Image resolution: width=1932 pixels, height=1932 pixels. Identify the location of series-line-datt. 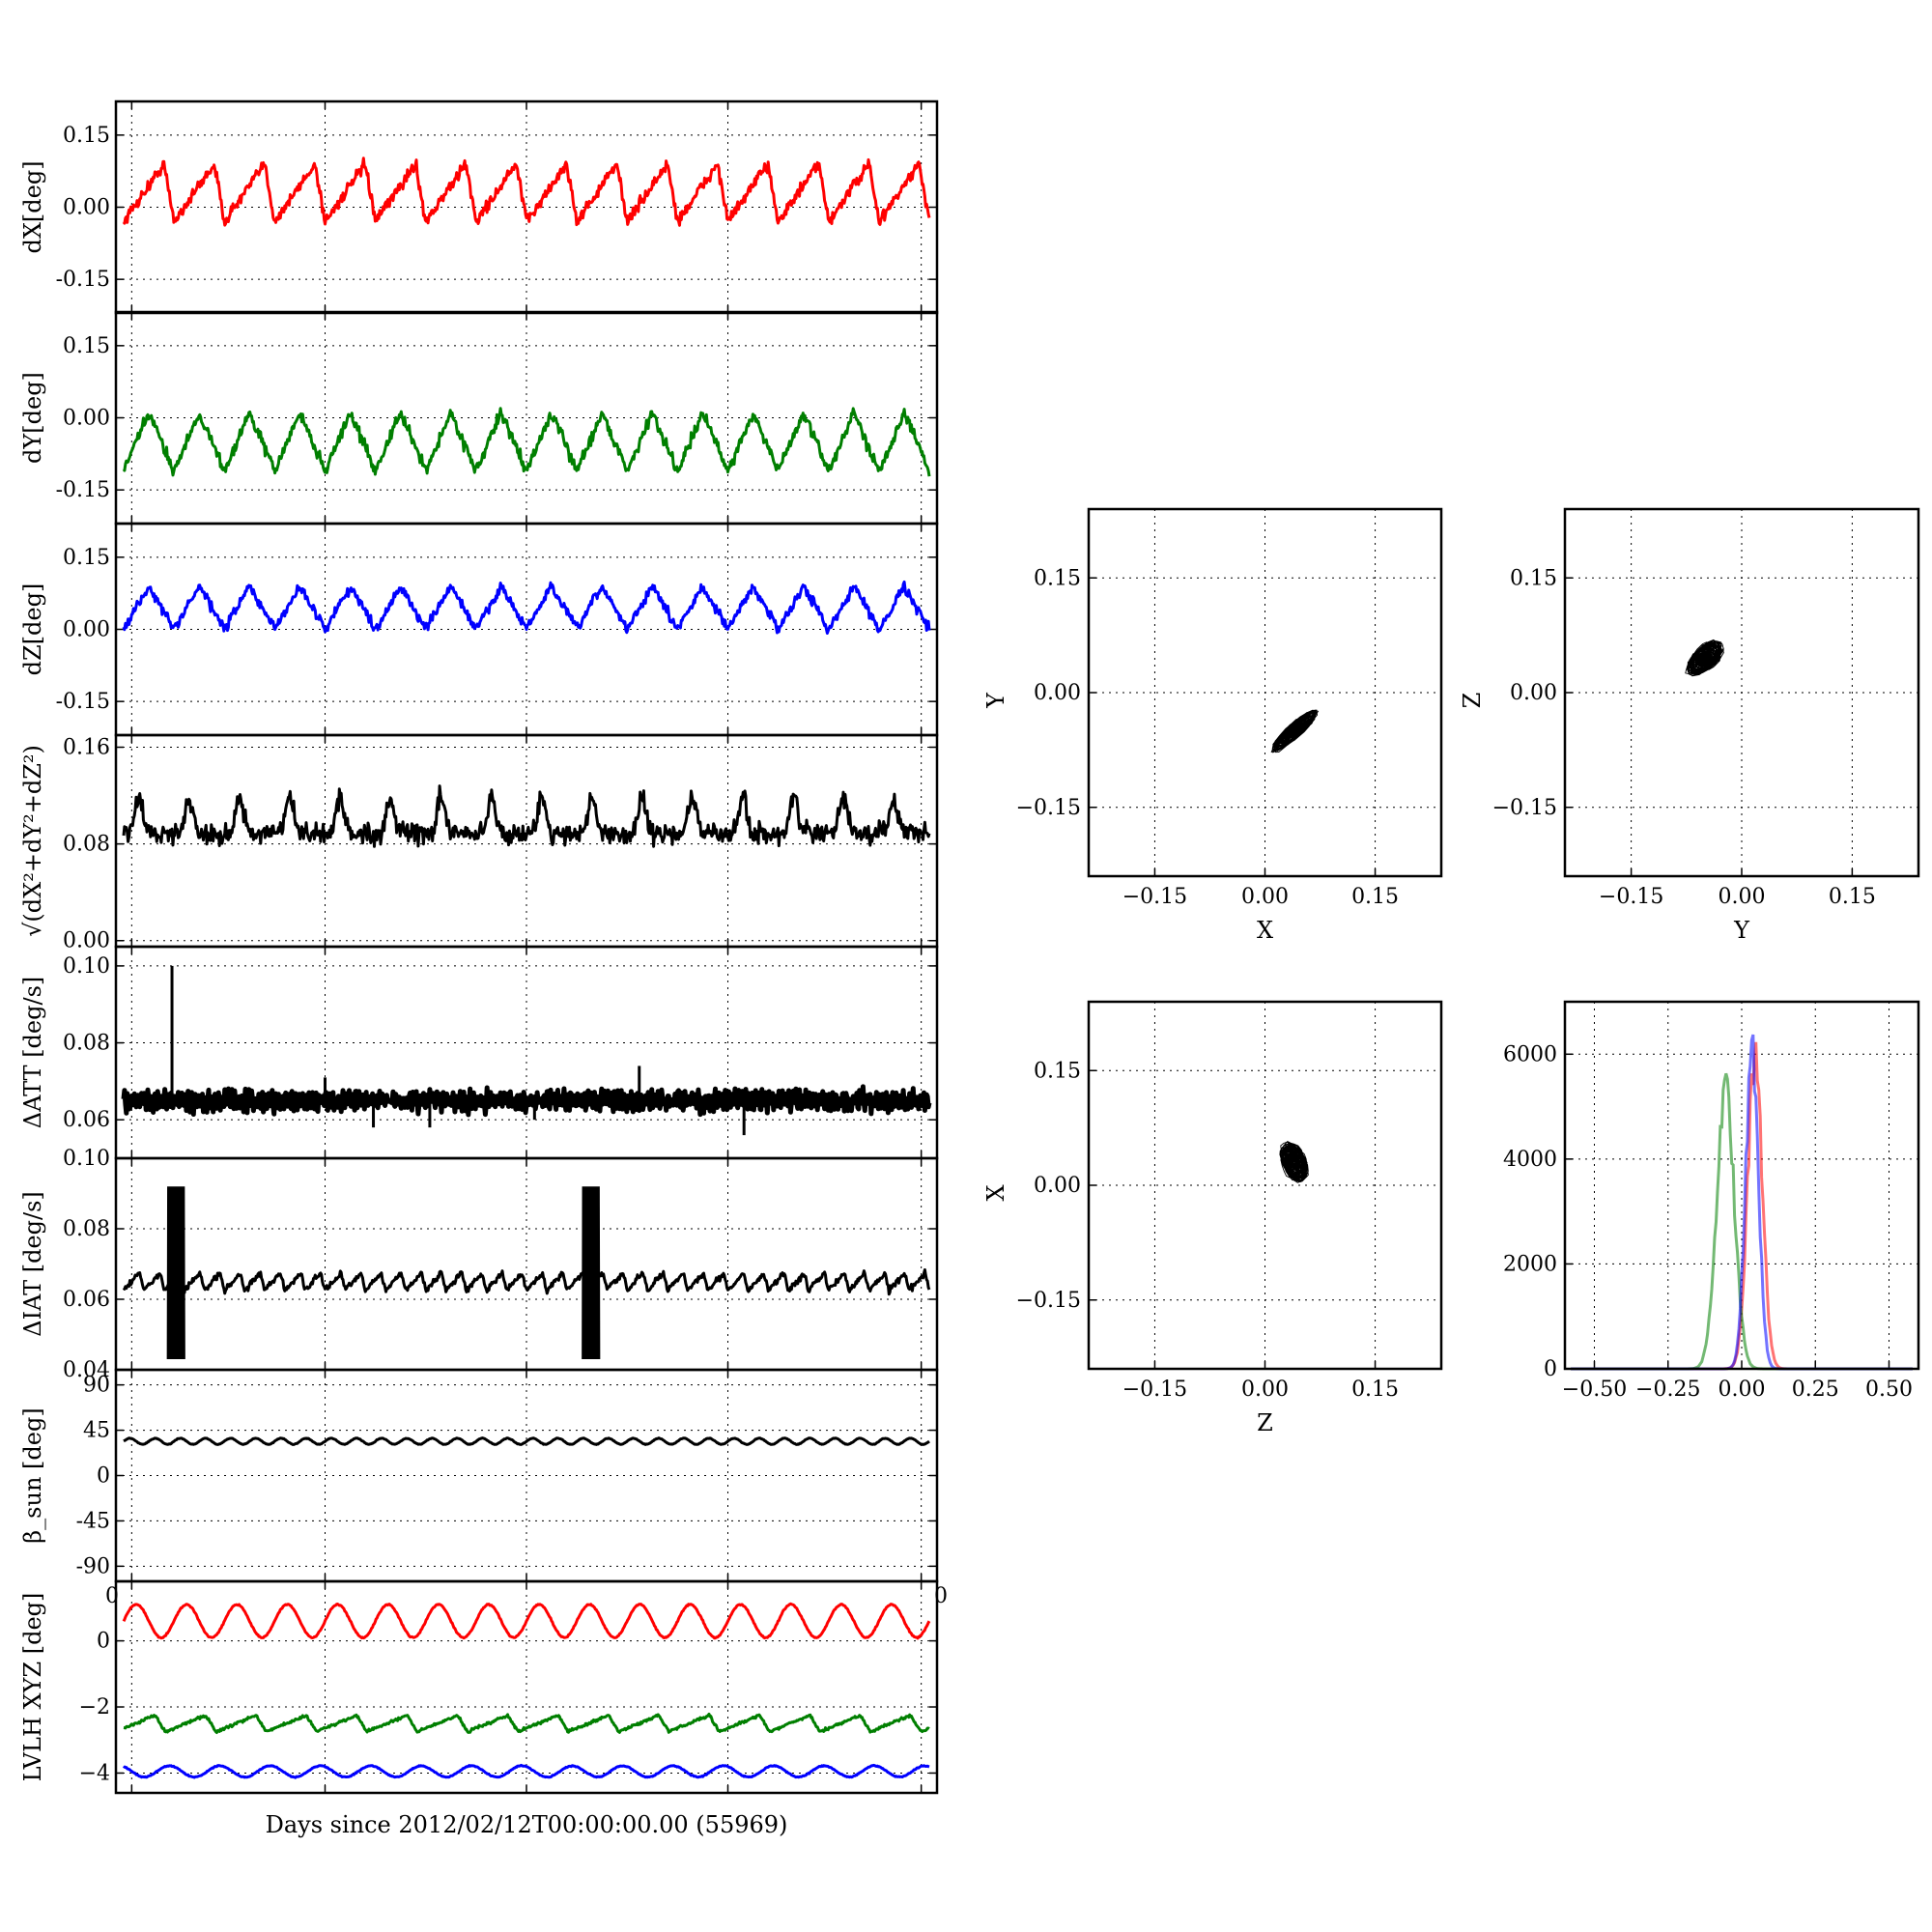
(526, 1101).